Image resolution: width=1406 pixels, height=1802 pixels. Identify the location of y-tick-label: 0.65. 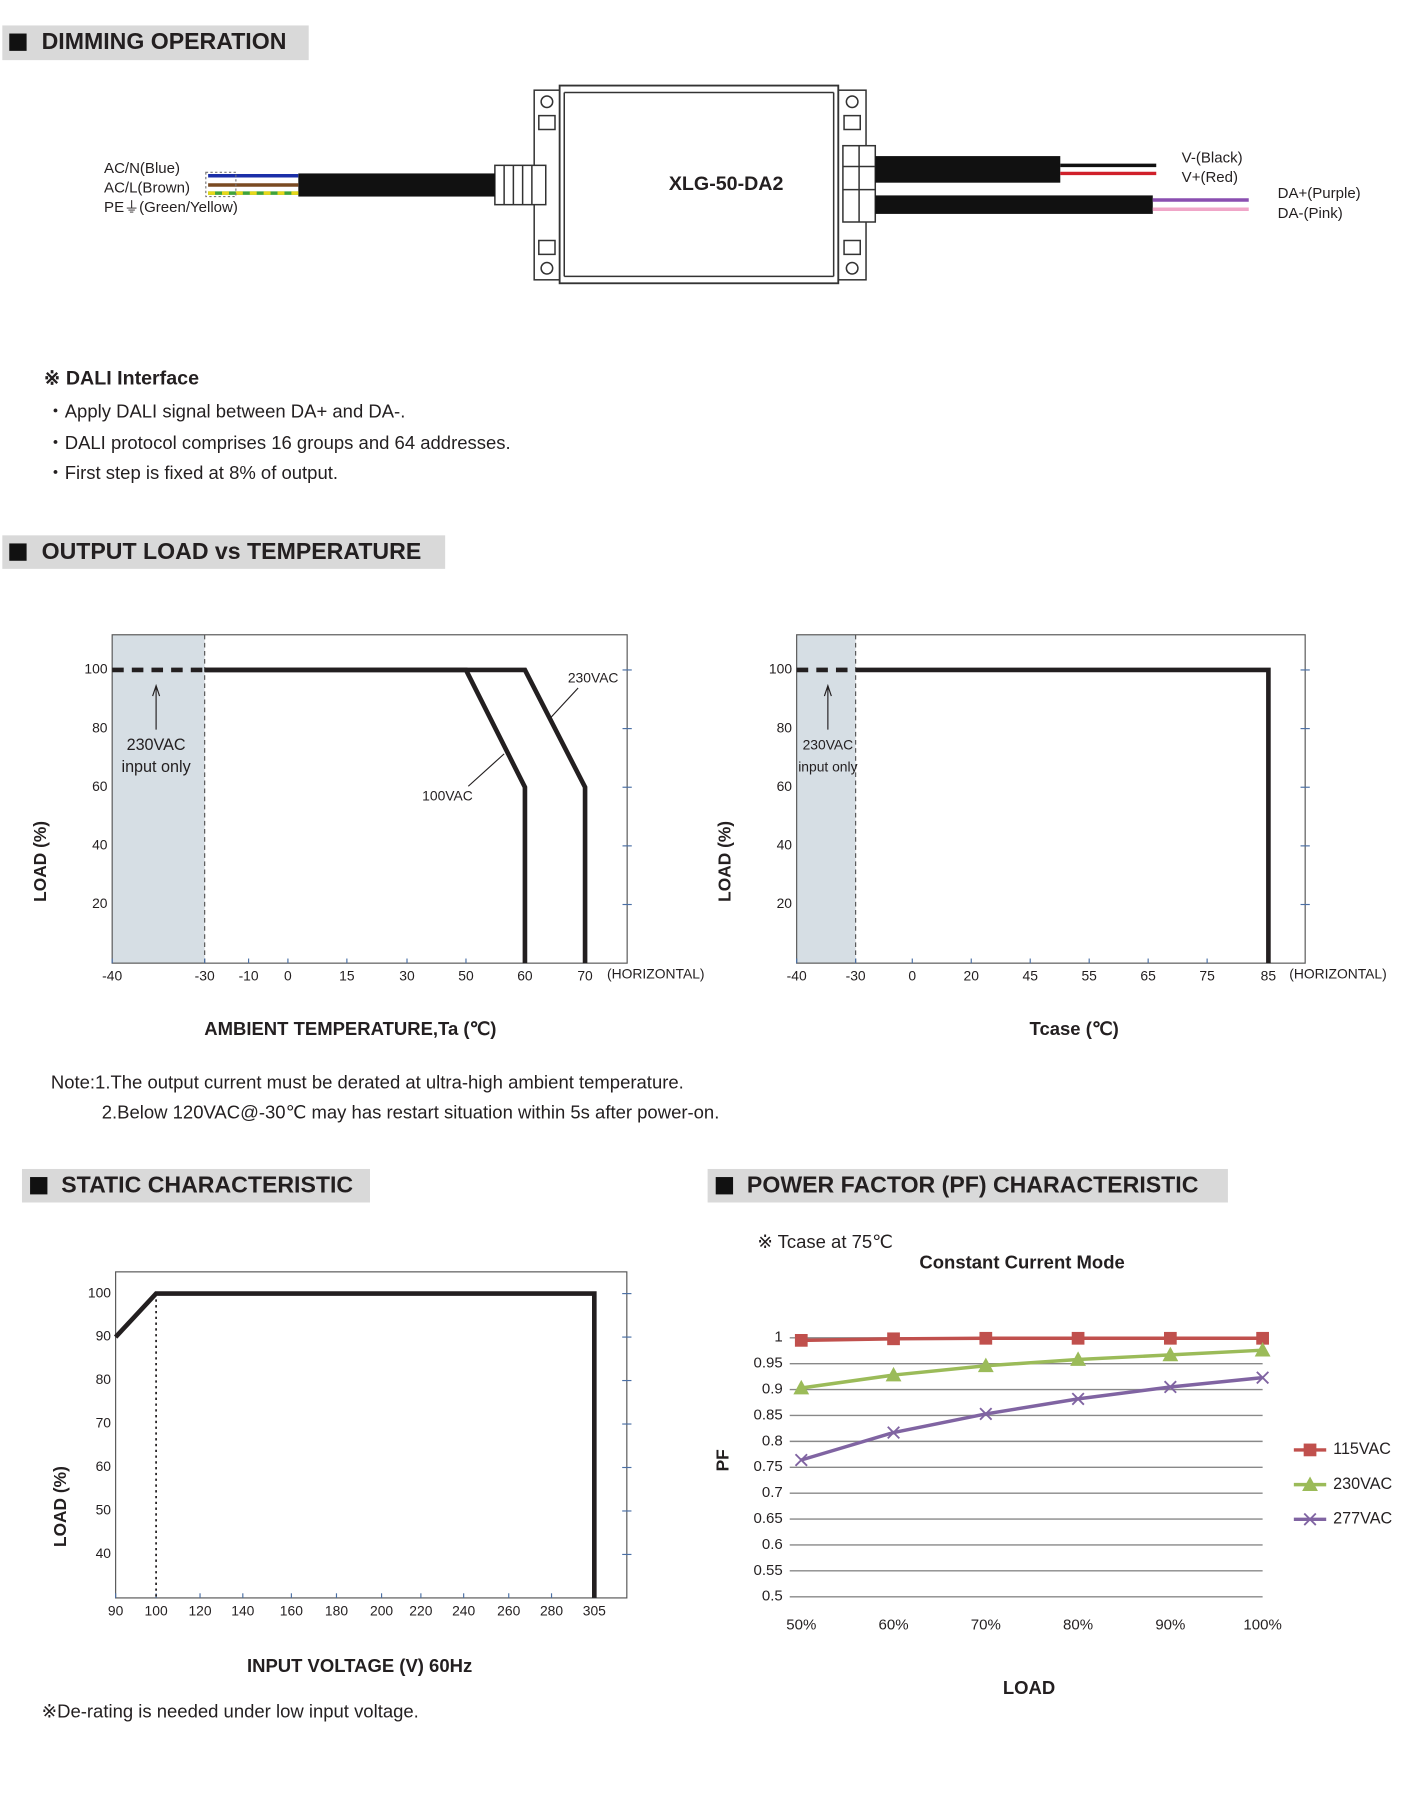
(768, 1518).